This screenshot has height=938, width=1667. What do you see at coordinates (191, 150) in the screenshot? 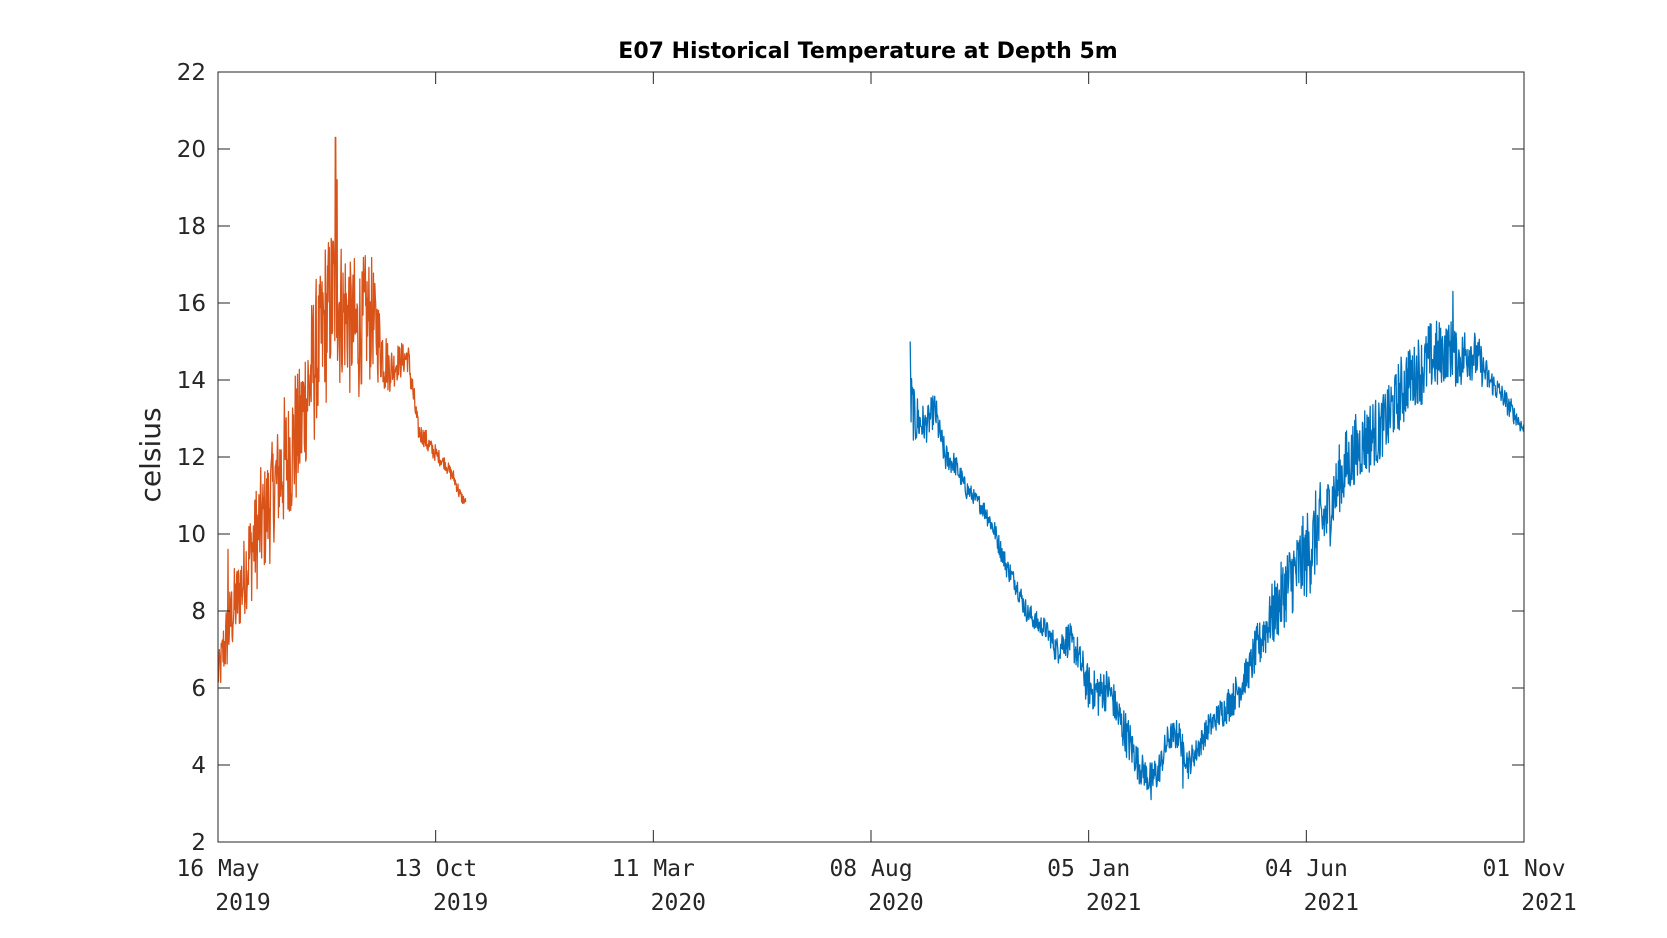
I see `y-tick-label: 20` at bounding box center [191, 150].